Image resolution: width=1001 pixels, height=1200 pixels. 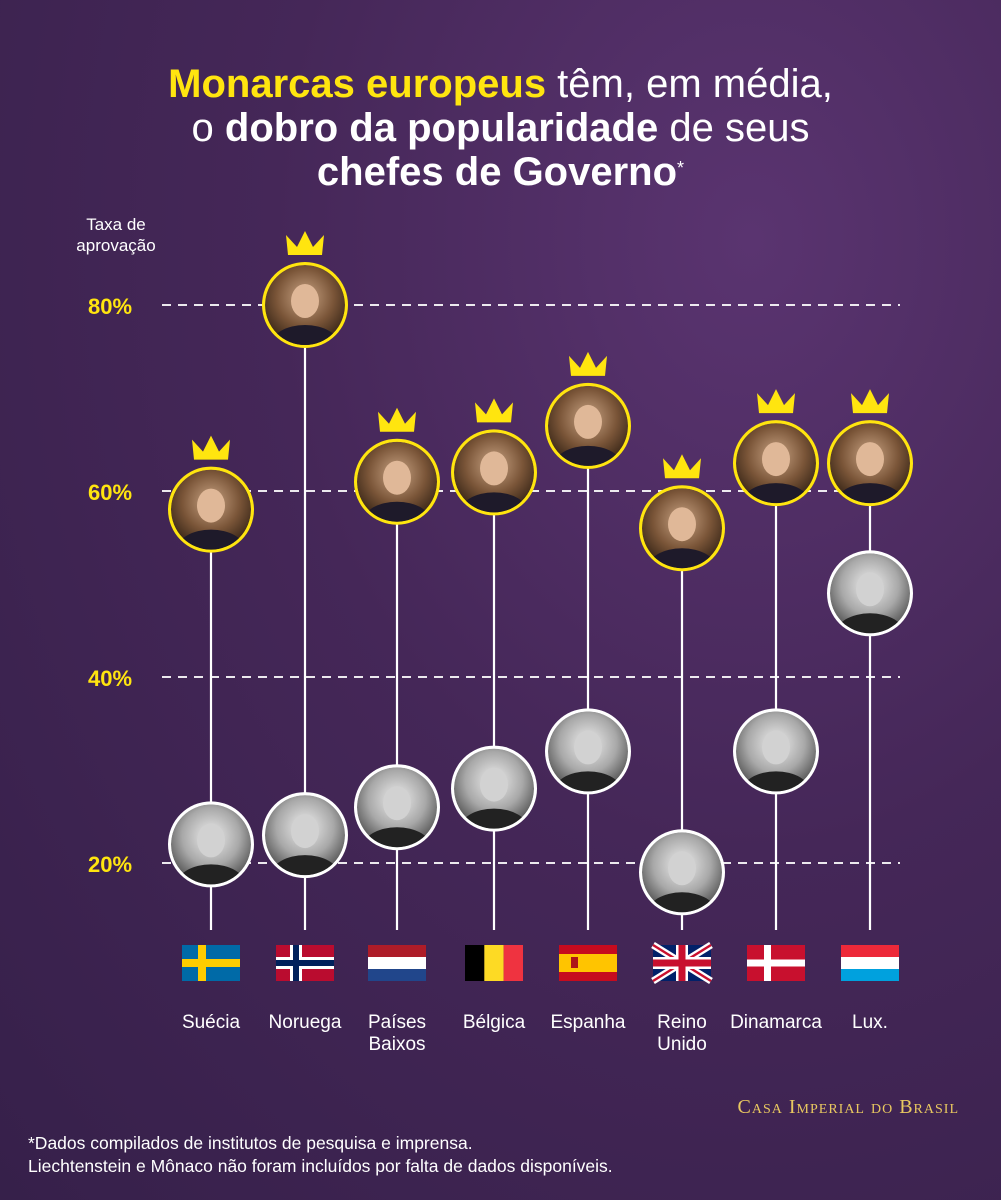 What do you see at coordinates (681, 168) in the screenshot?
I see `title-footnote-mark: *` at bounding box center [681, 168].